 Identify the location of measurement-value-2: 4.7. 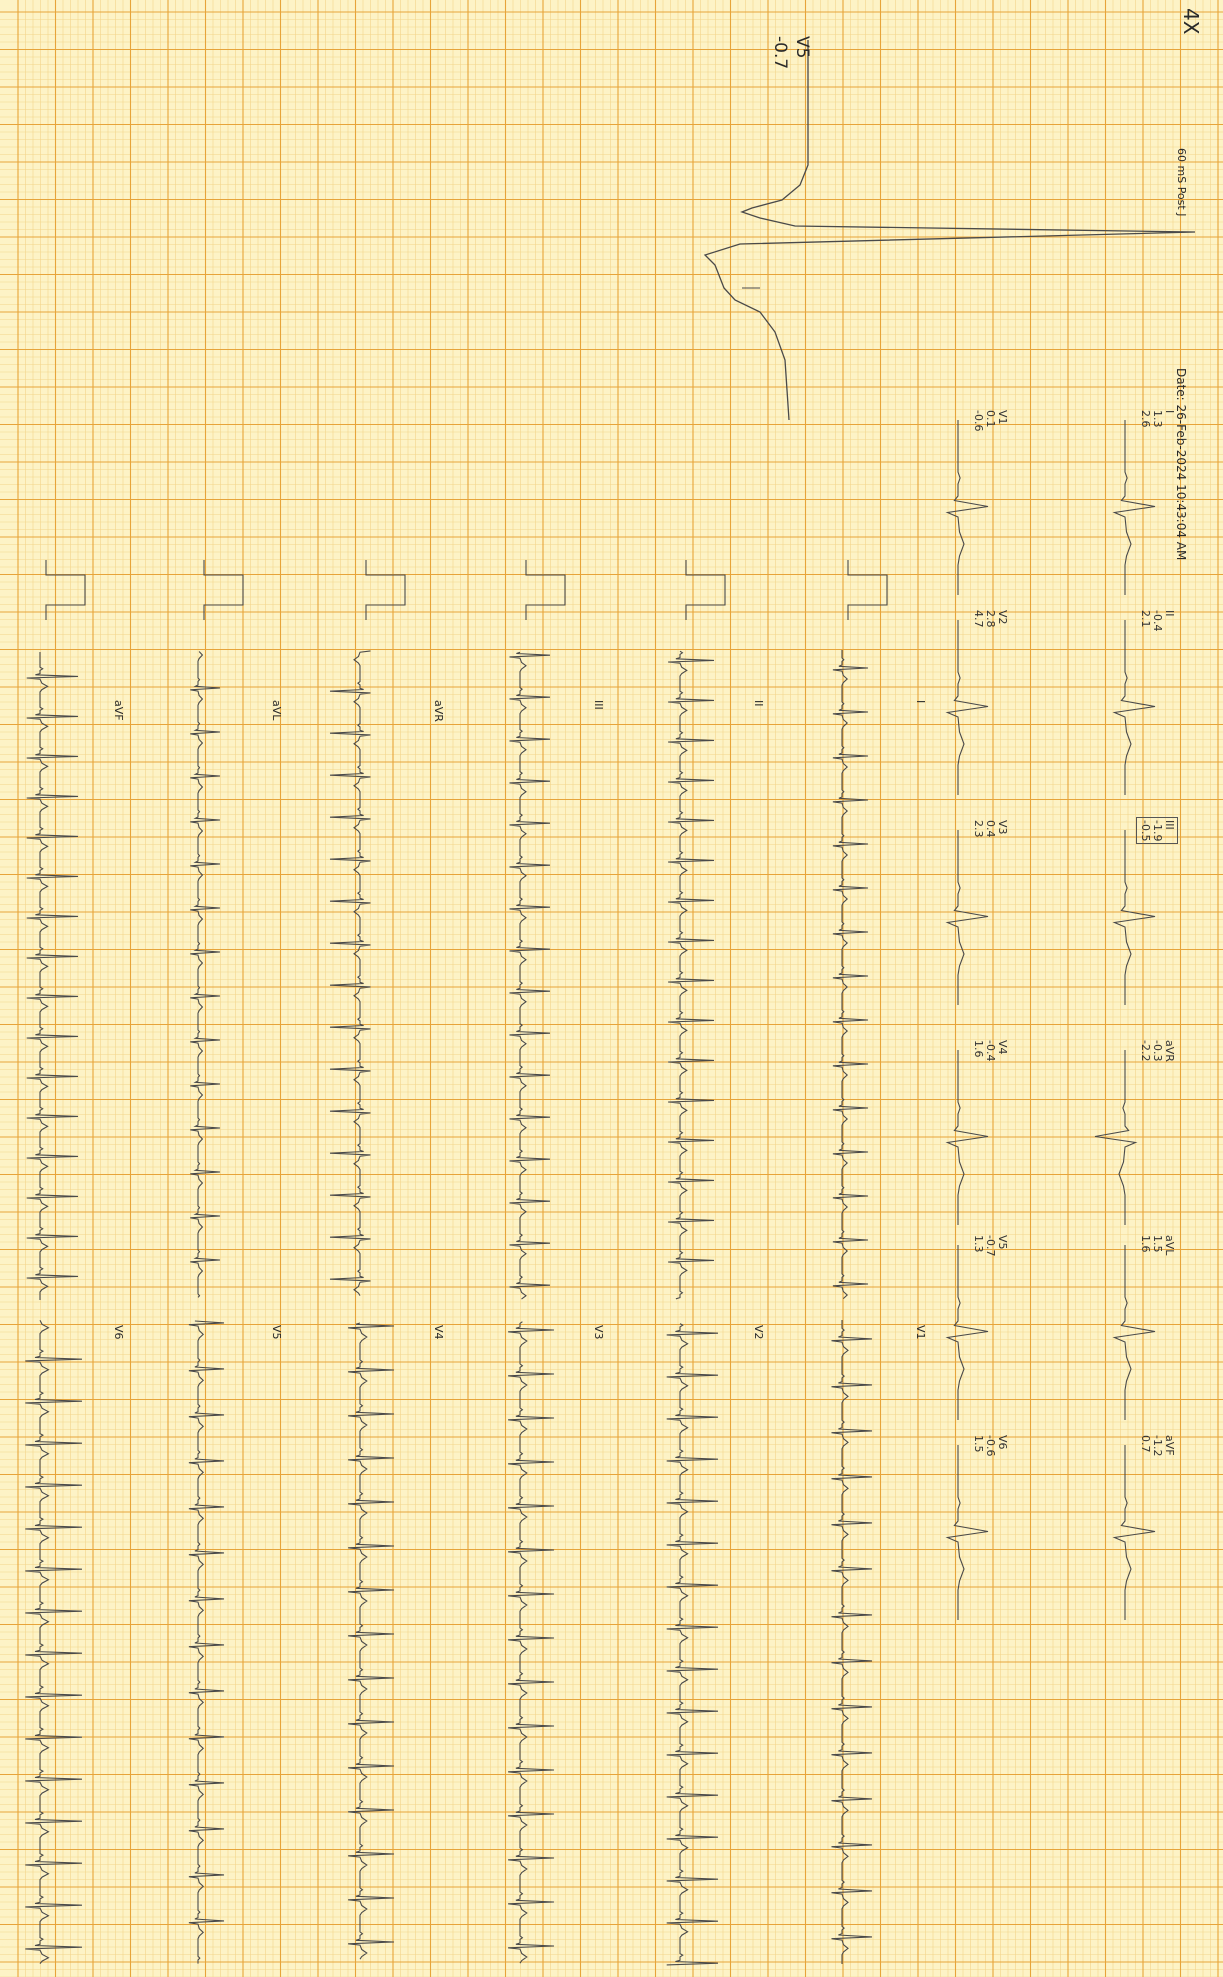
(978, 619).